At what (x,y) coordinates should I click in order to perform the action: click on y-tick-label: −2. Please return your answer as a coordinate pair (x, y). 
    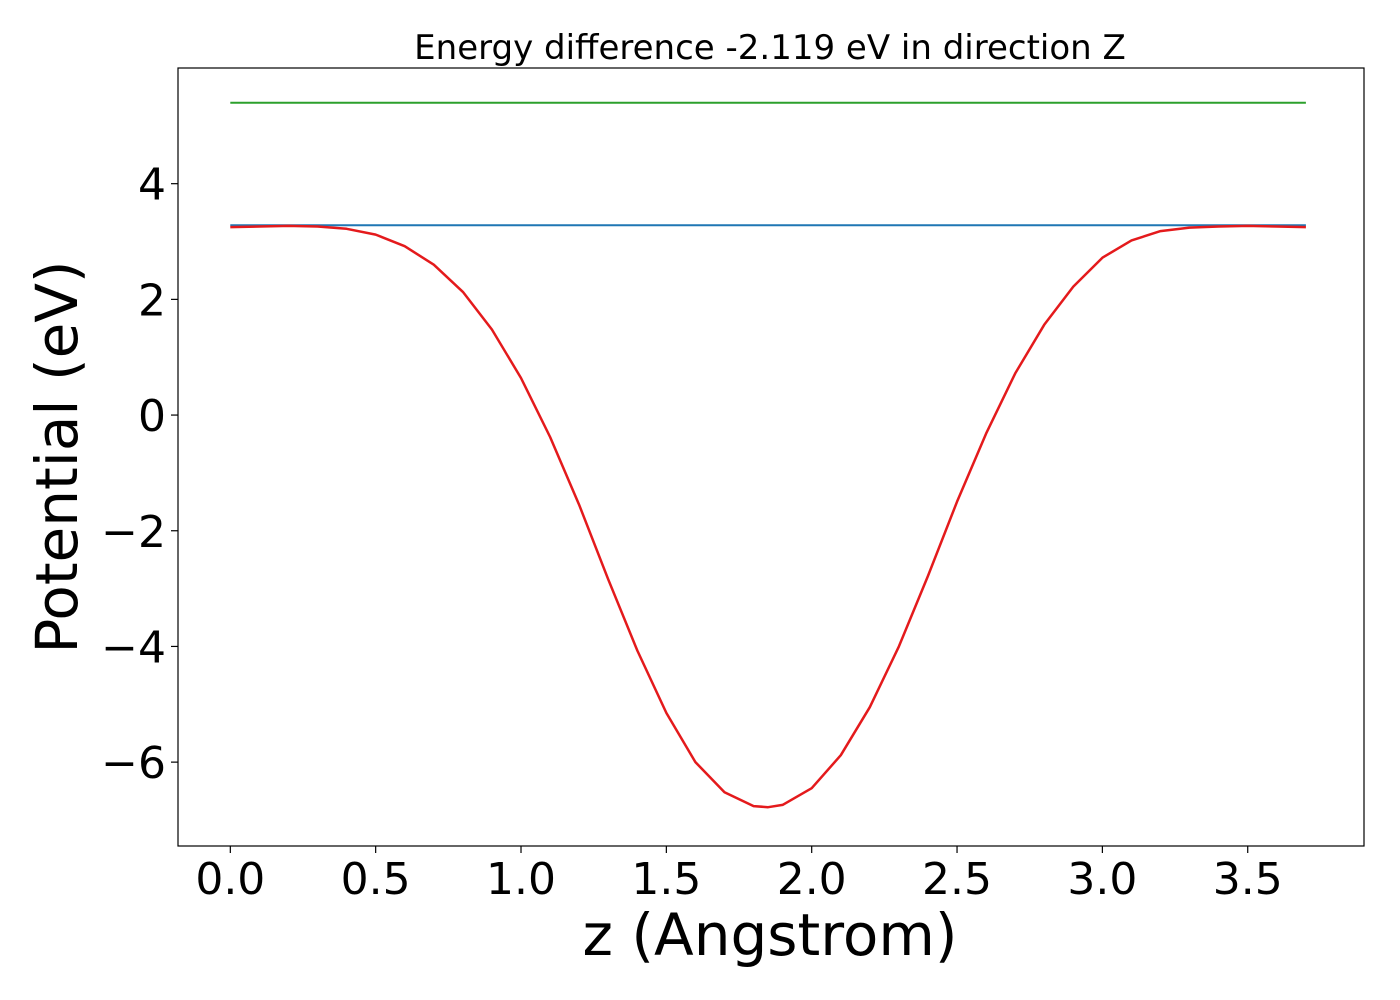
    Looking at the image, I should click on (133, 532).